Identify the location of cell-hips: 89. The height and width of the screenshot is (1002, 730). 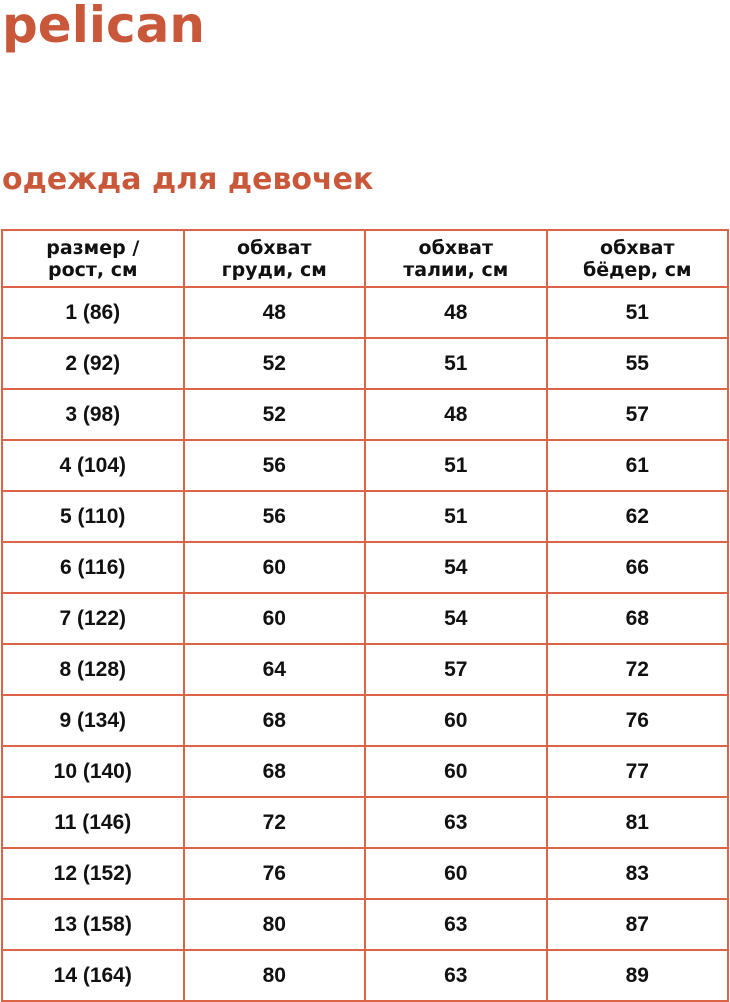
(637, 975).